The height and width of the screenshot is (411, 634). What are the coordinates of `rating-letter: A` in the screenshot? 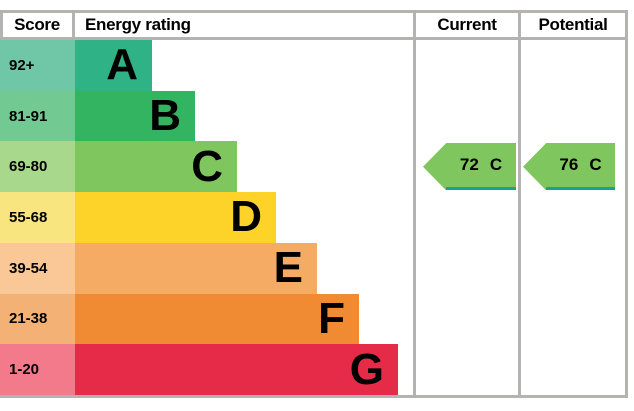 It's located at (122, 65).